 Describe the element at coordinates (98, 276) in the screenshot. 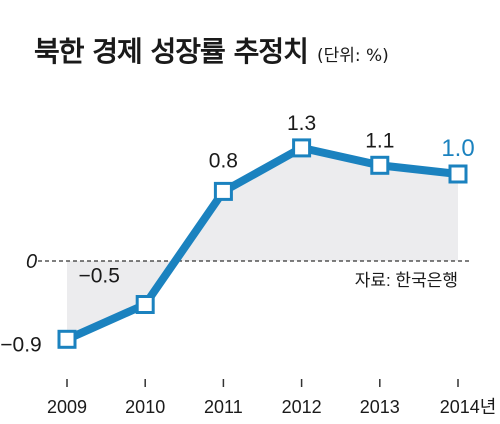

I see `data-label: −0.5` at that location.